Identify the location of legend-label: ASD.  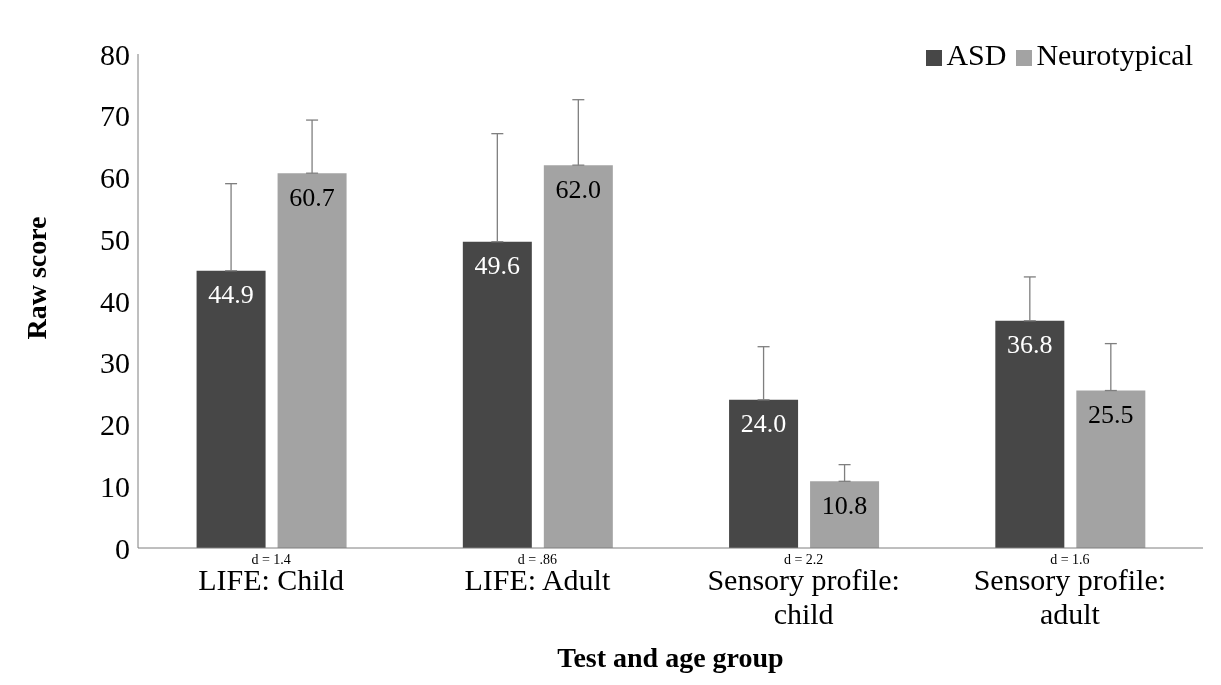
(976, 54).